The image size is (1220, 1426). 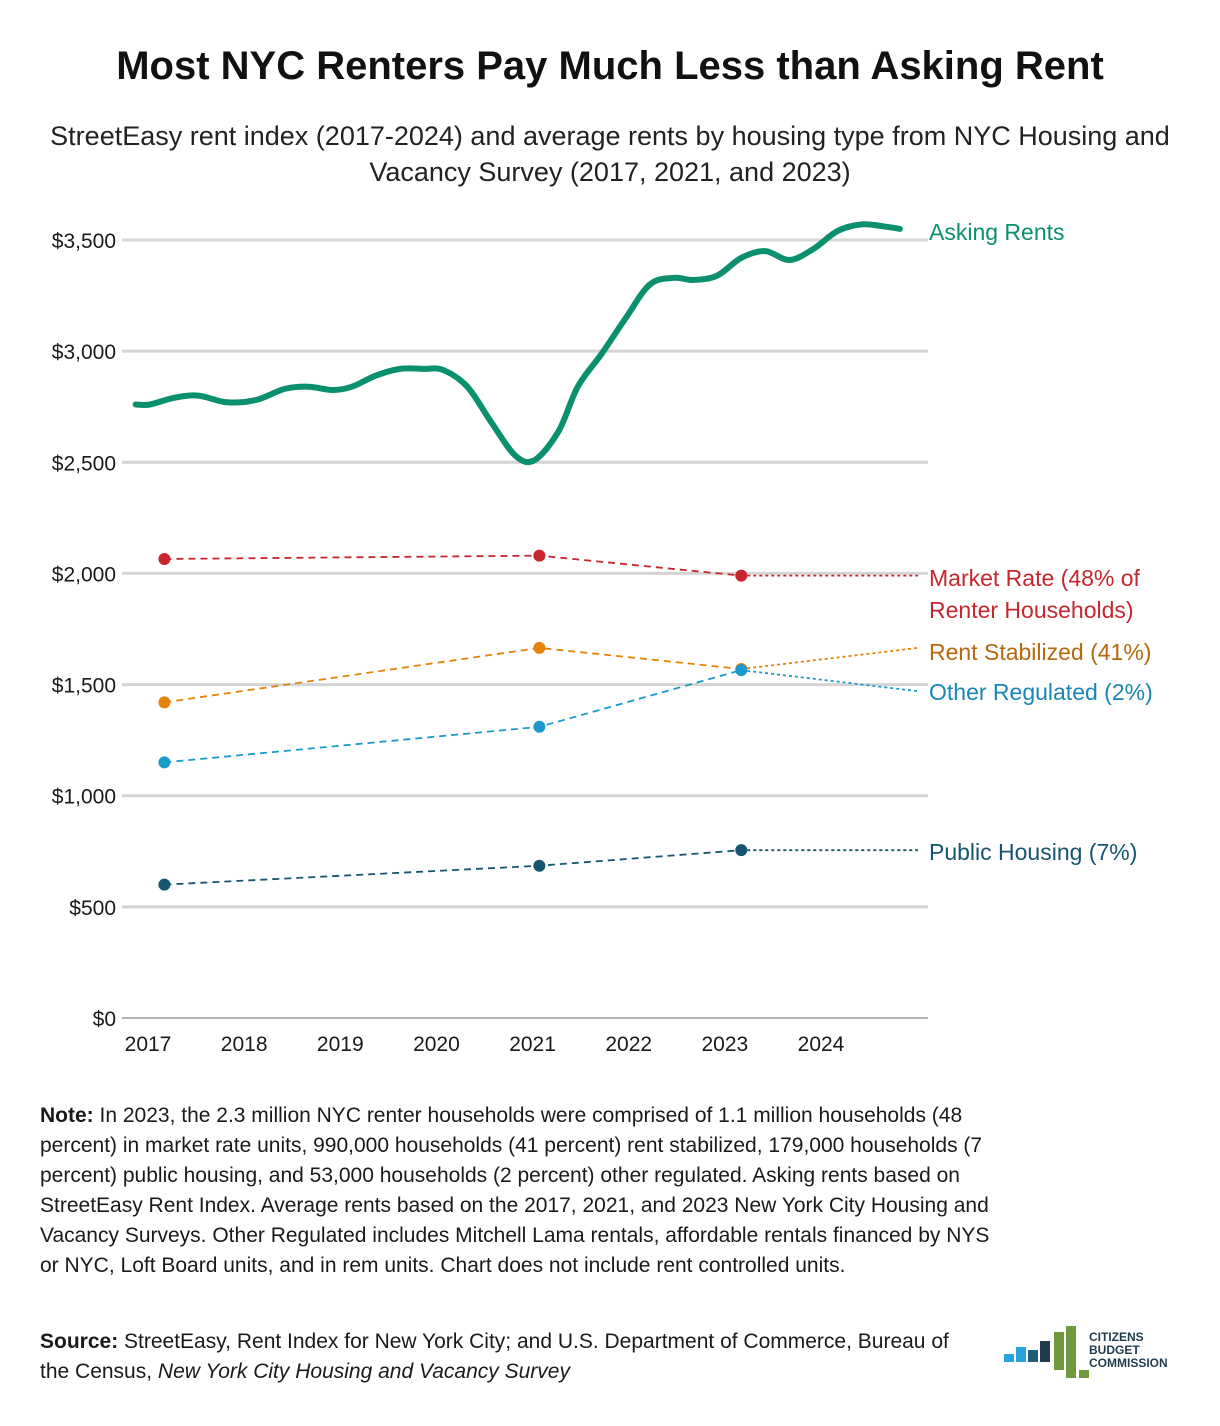 What do you see at coordinates (84, 574) in the screenshot?
I see `y-tick-label: $2,000` at bounding box center [84, 574].